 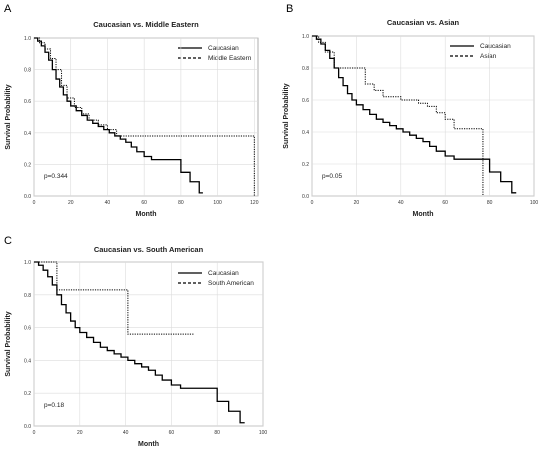 I want to click on panel-a-title: Caucasian vs. Middle Eastern, so click(x=146, y=24).